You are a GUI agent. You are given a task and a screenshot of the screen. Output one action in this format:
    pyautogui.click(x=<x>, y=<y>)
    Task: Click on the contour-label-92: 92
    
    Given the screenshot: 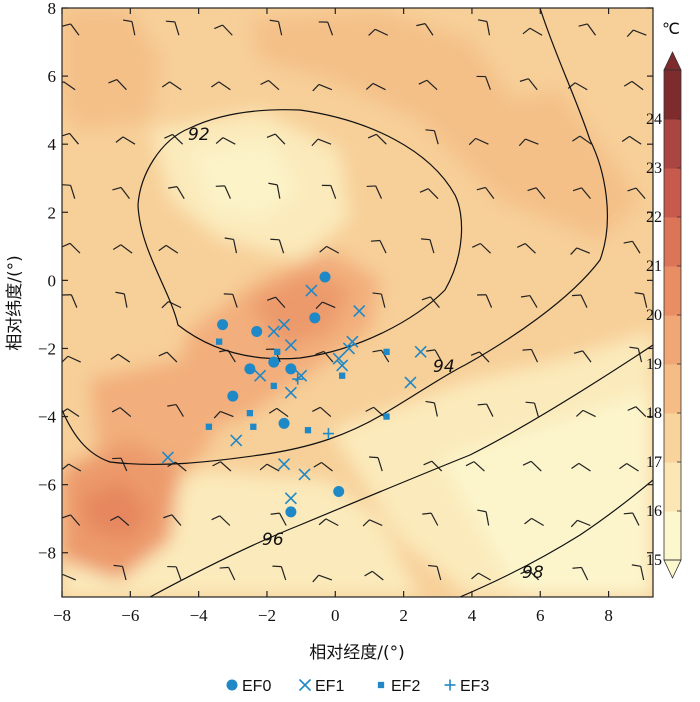 What is the action you would take?
    pyautogui.click(x=199, y=135)
    